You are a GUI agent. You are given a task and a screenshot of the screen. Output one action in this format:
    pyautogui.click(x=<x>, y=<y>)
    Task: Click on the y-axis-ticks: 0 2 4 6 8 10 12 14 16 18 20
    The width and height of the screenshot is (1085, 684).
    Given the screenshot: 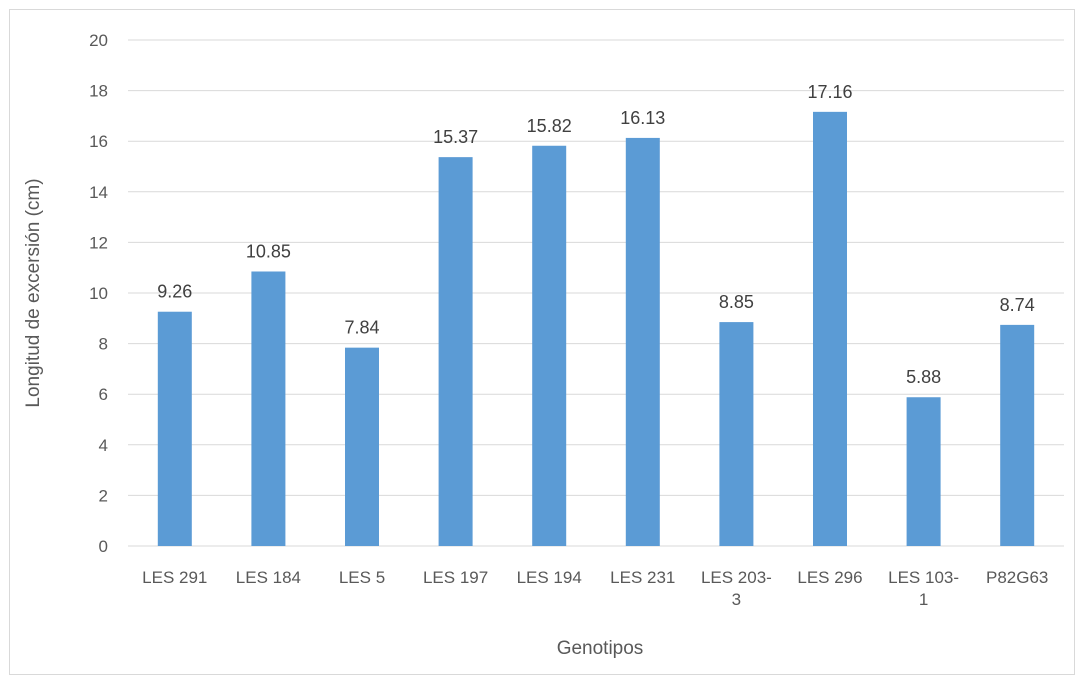 What is the action you would take?
    pyautogui.click(x=98, y=293)
    